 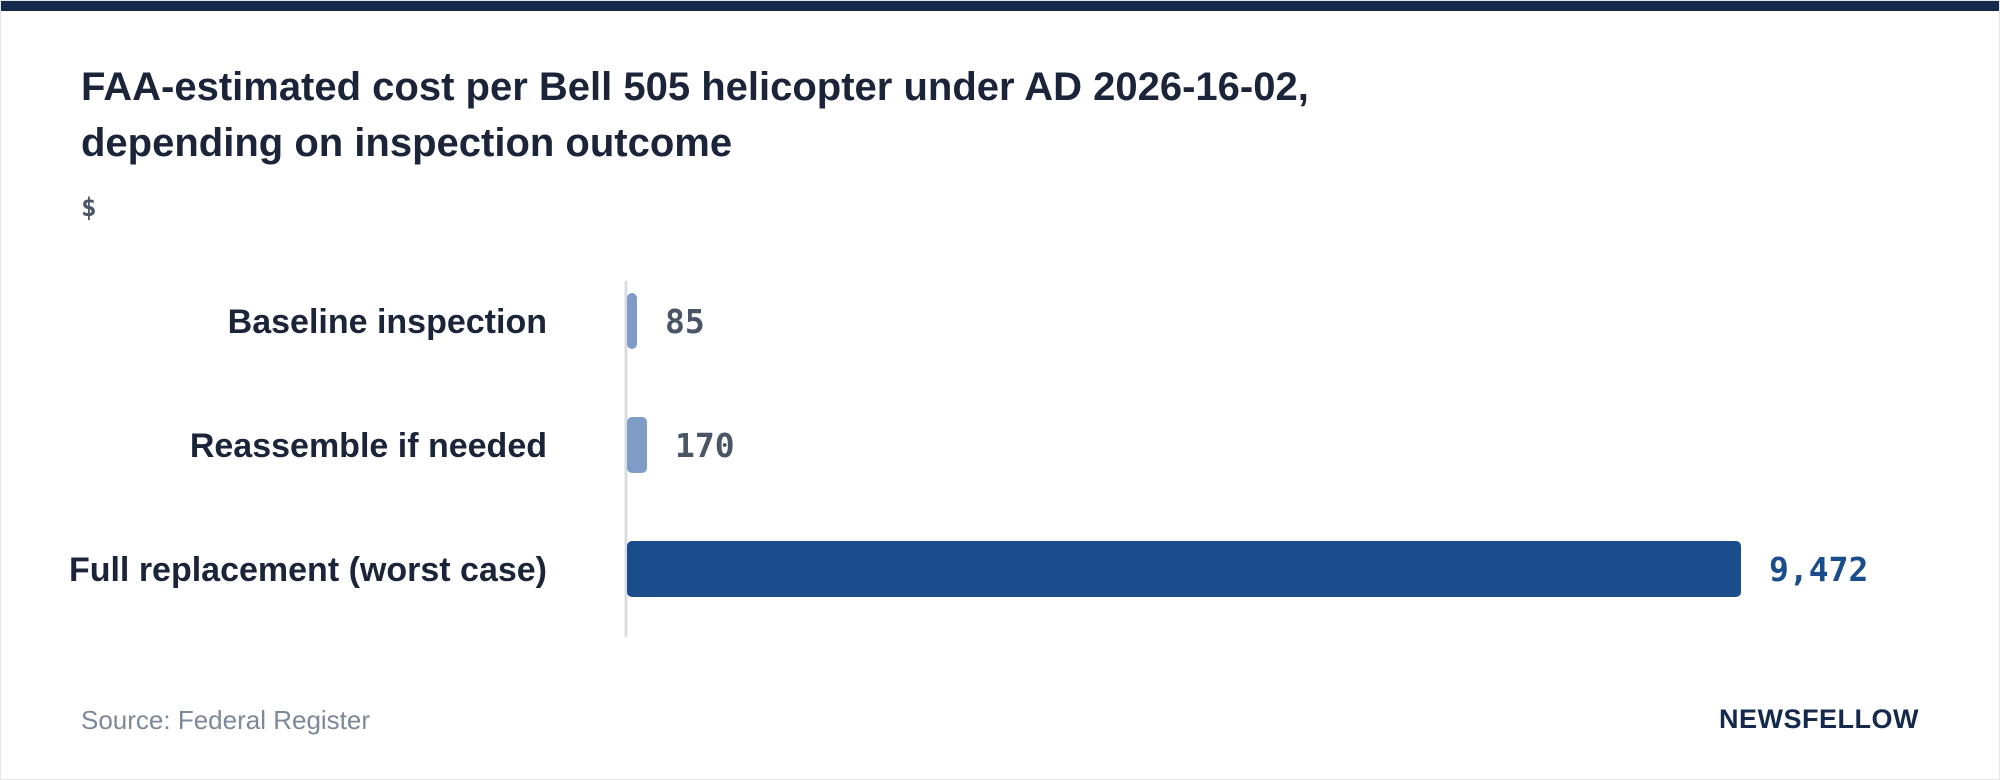 What do you see at coordinates (1818, 569) in the screenshot?
I see `value-label: 9,472` at bounding box center [1818, 569].